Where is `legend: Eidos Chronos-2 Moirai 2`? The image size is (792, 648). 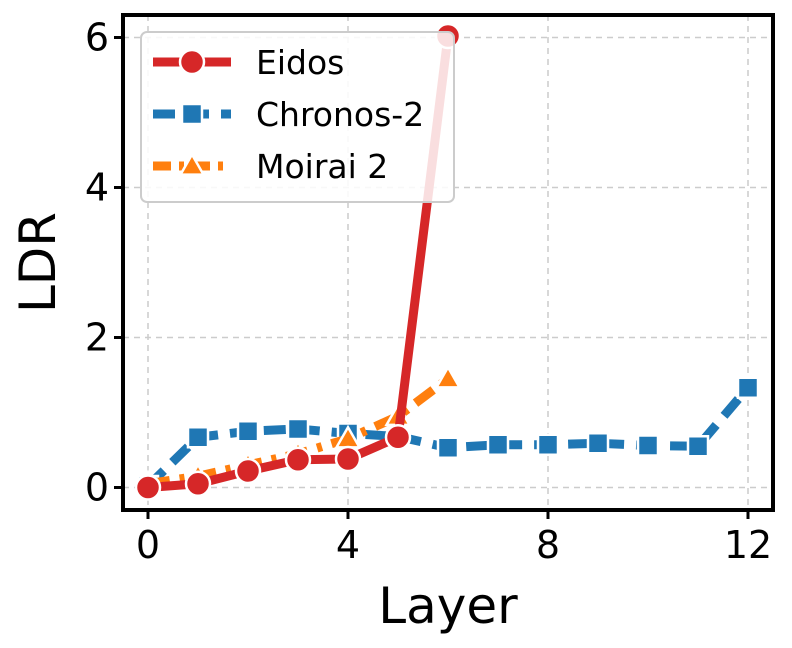 legend: Eidos Chronos-2 Moirai 2 is located at coordinates (297, 117).